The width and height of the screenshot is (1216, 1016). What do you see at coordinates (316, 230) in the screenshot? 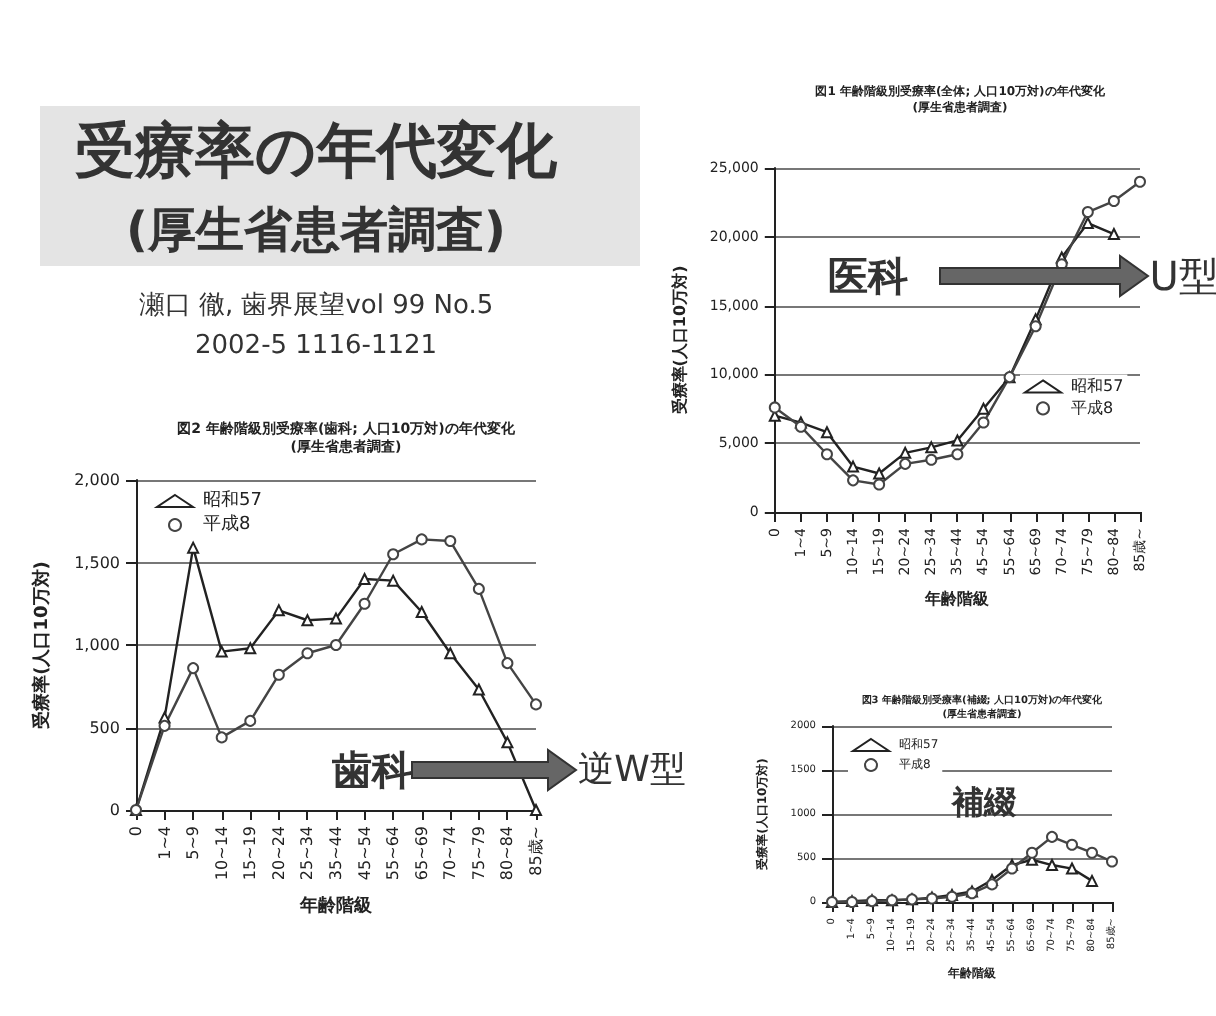
I see `text: (厚生省患者調査)` at bounding box center [316, 230].